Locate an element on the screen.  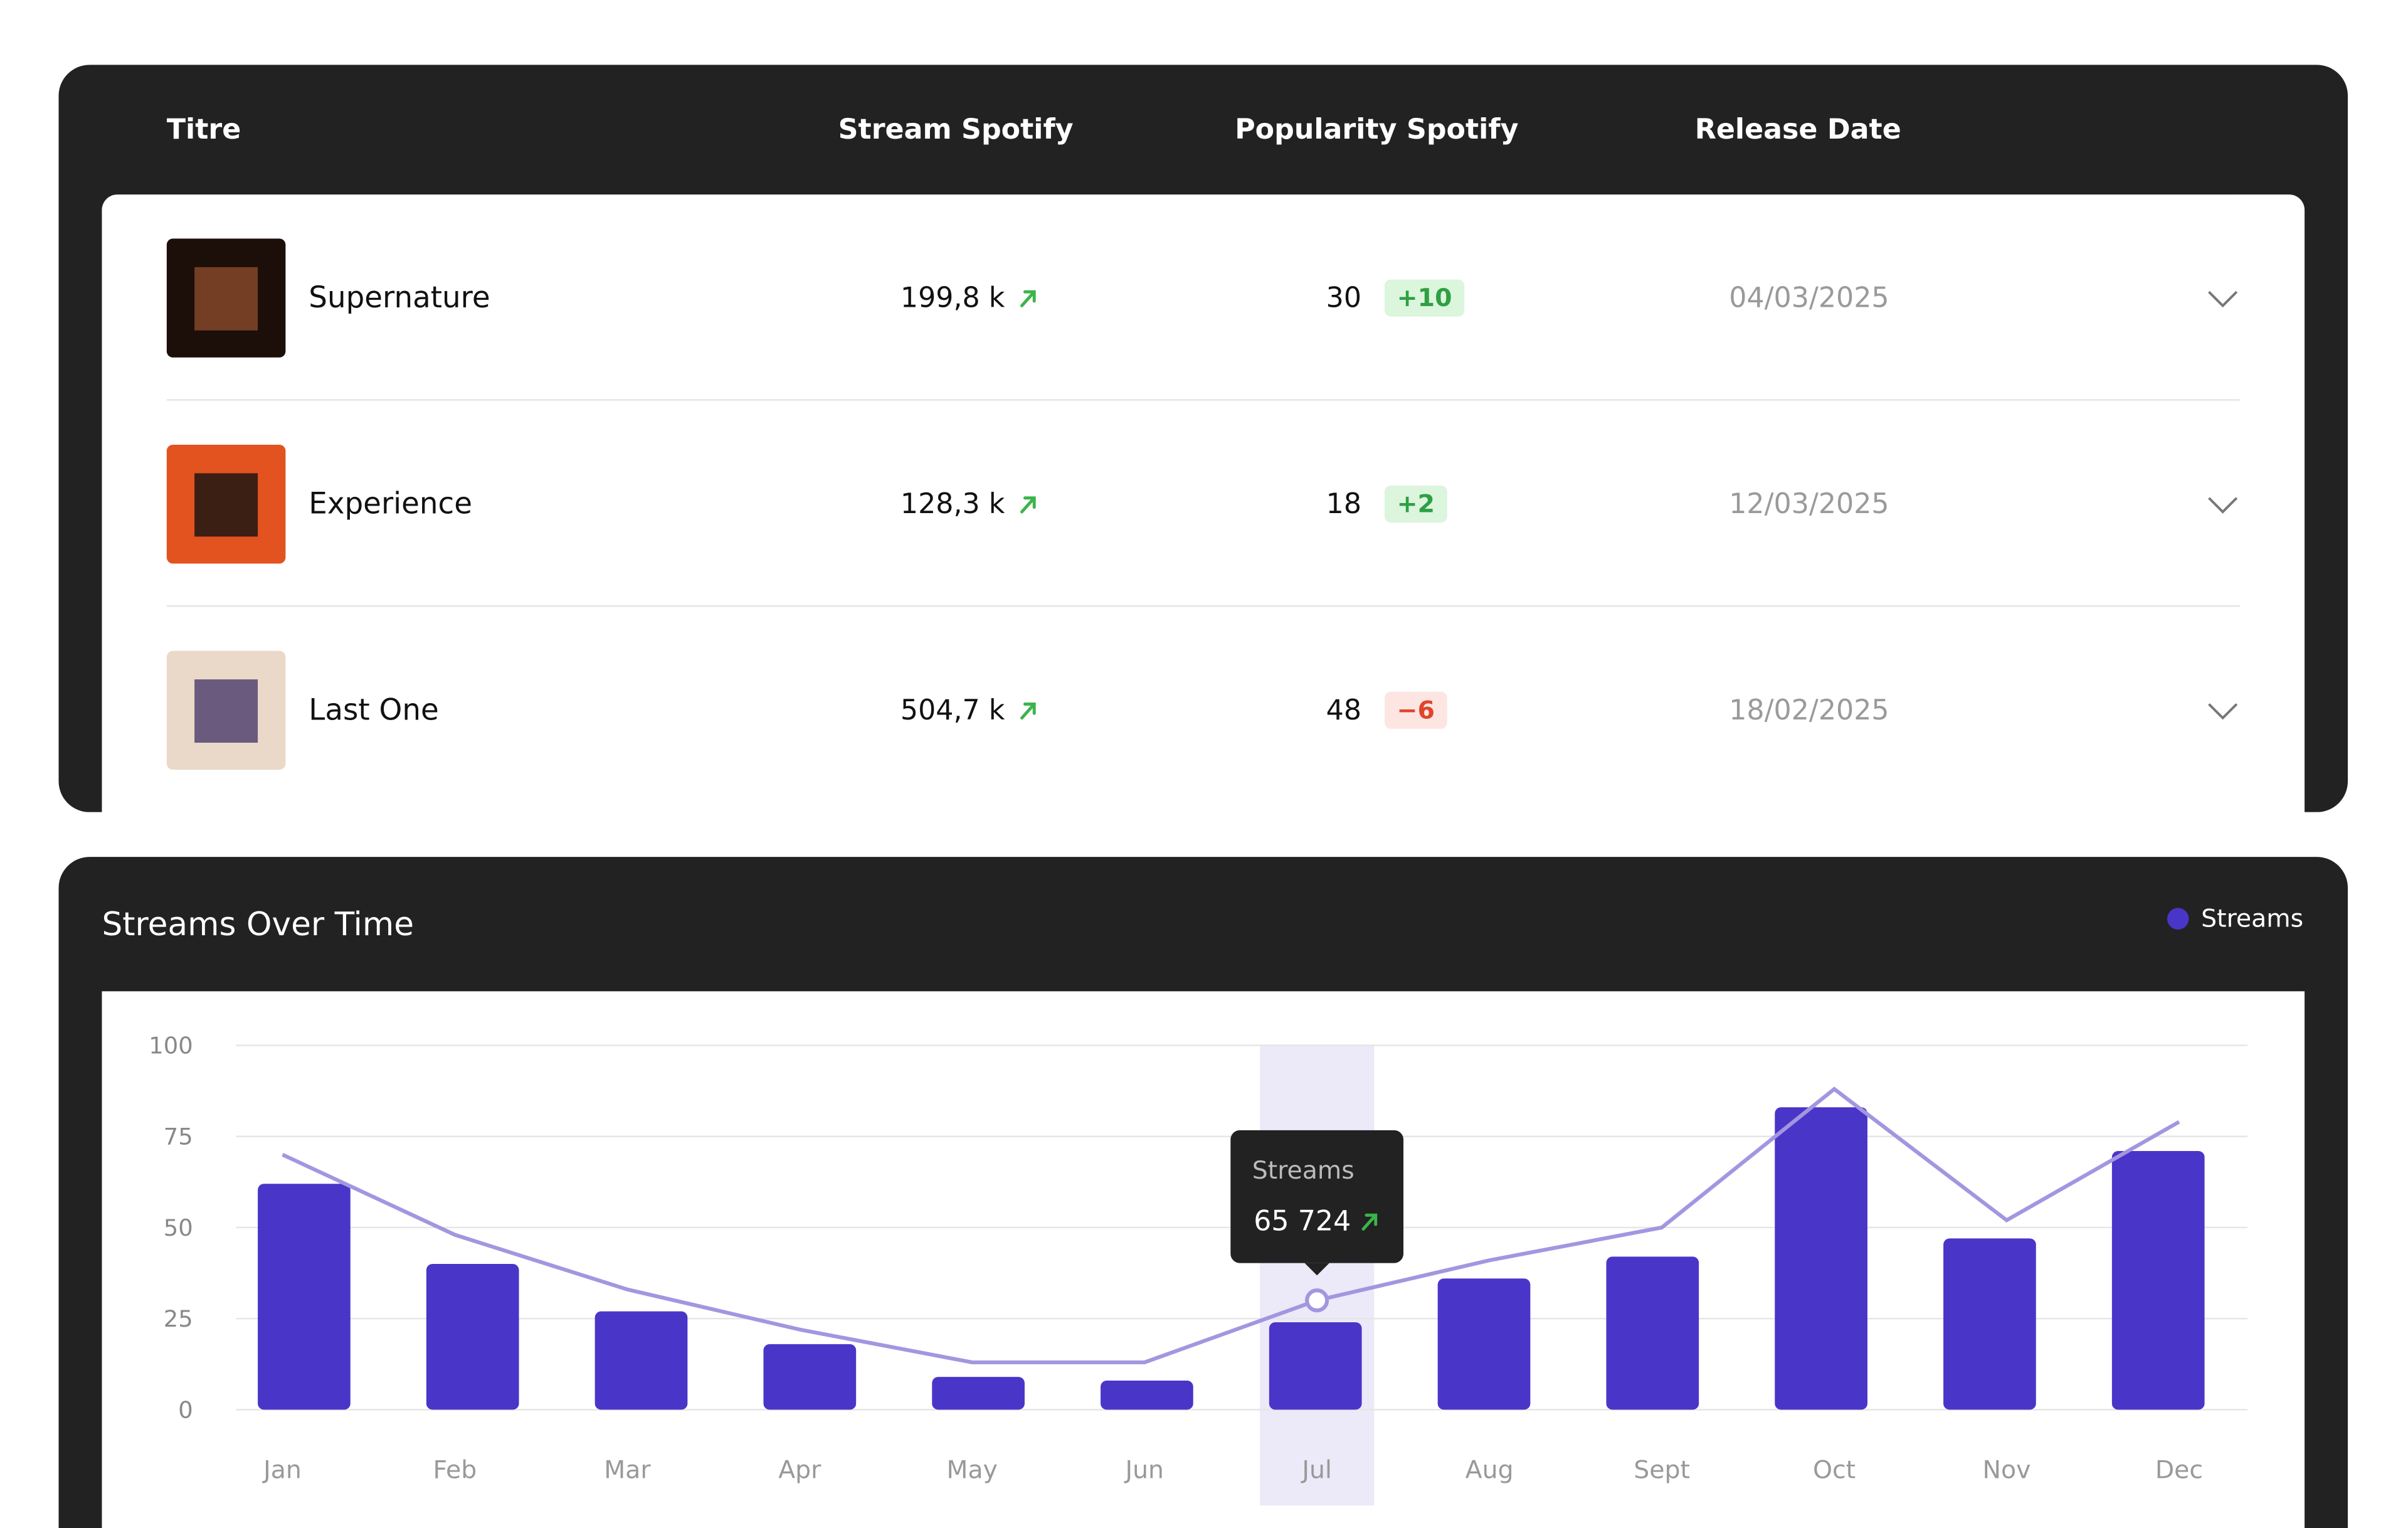
x-tick-label: May is located at coordinates (972, 1469).